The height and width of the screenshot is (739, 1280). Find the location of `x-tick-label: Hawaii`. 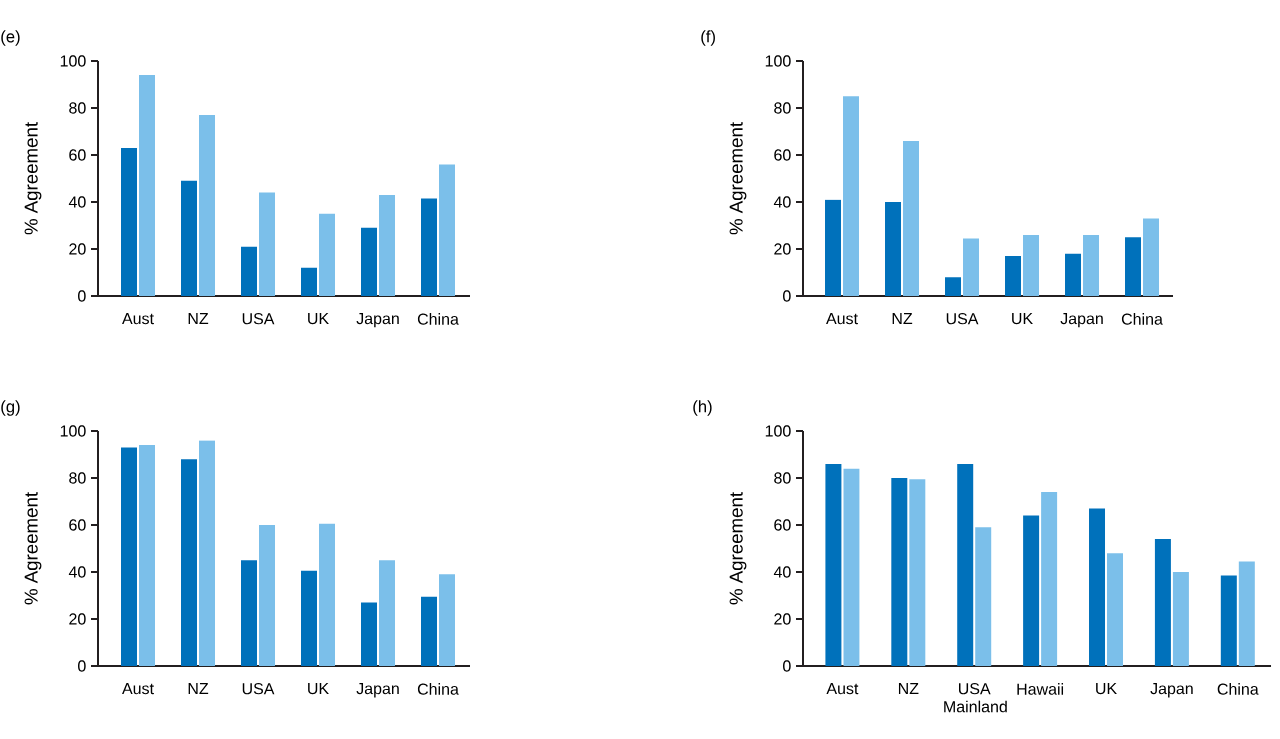

x-tick-label: Hawaii is located at coordinates (1040, 689).